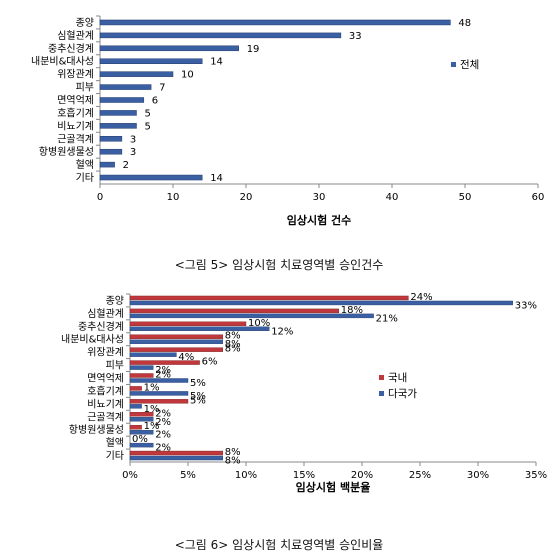  Describe the element at coordinates (381, 393) in the screenshot. I see `legend-swatch-multinational` at that location.